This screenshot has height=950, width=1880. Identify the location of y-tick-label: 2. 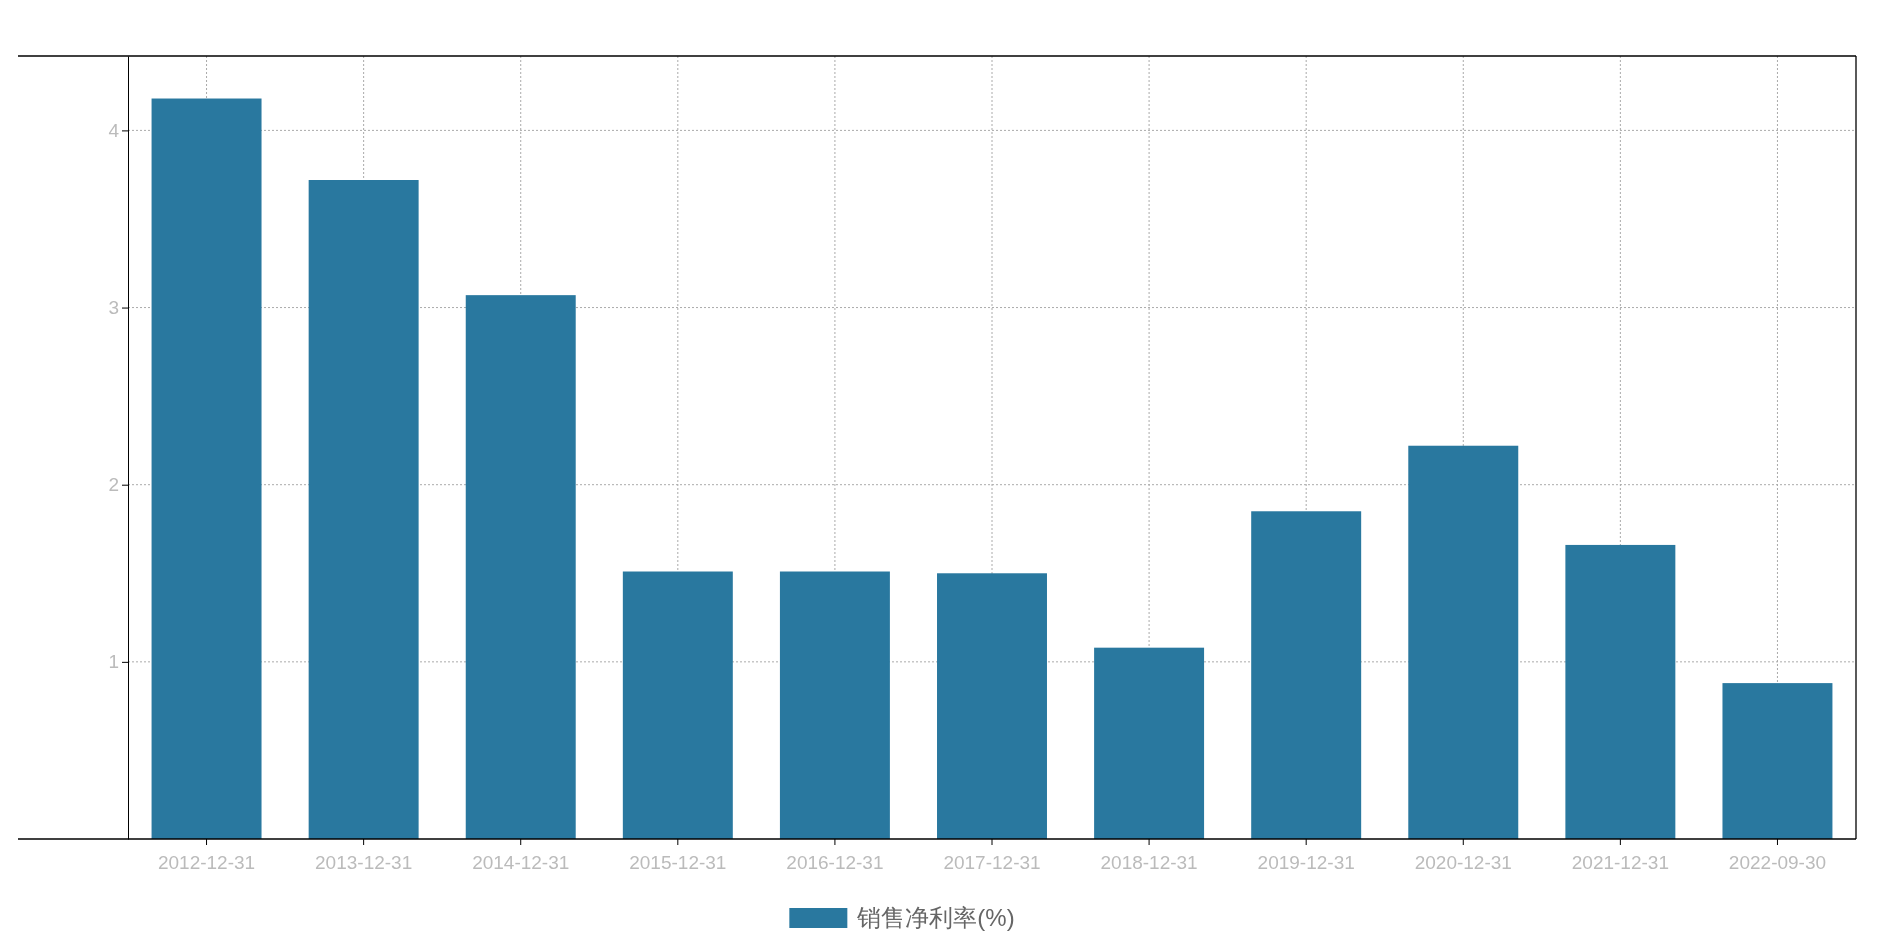
(113, 485).